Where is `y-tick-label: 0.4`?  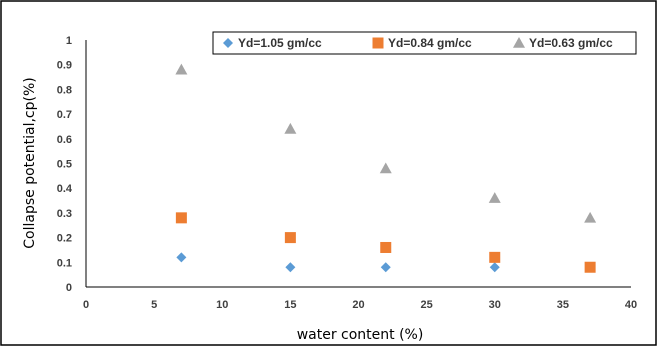 y-tick-label: 0.4 is located at coordinates (65, 189).